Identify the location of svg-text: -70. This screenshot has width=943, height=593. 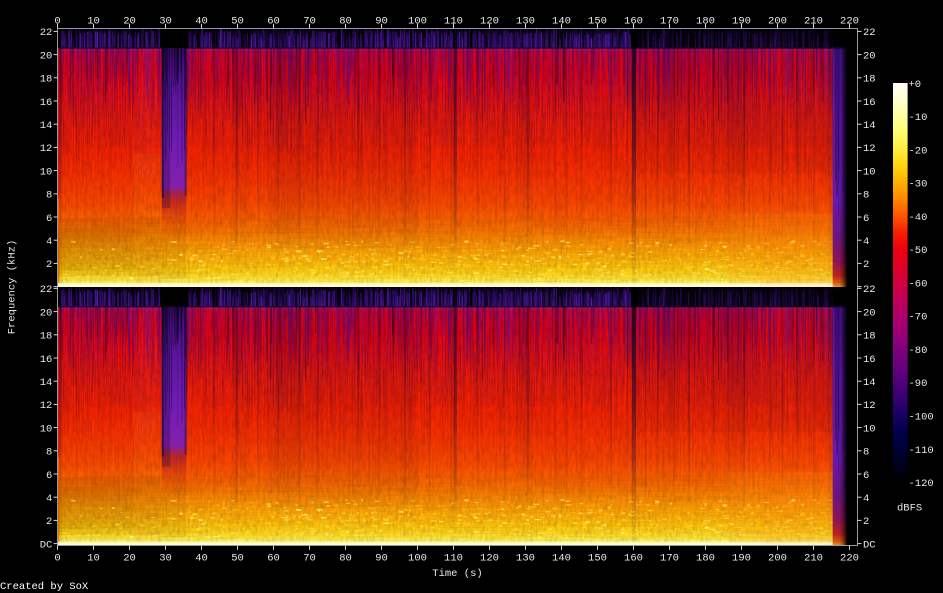
(918, 318).